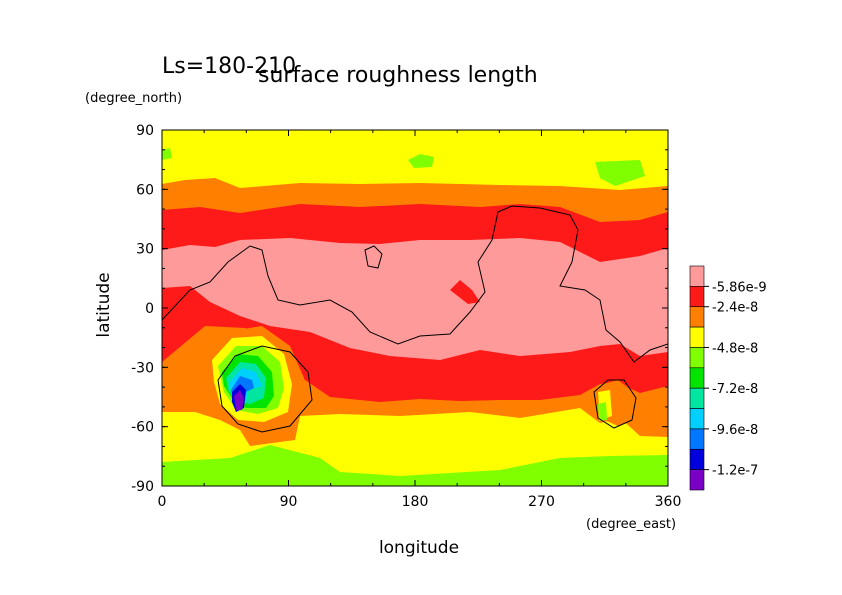 This screenshot has width=842, height=595. I want to click on chart-subtitle: Ls=180-210, so click(229, 66).